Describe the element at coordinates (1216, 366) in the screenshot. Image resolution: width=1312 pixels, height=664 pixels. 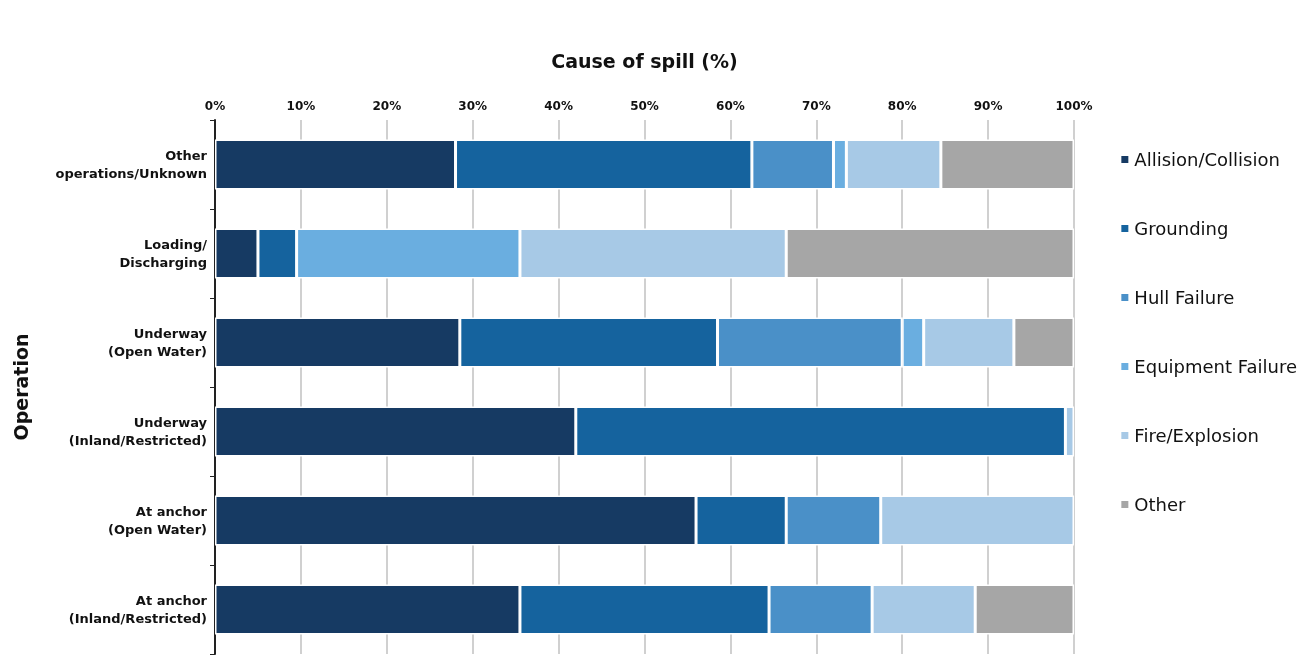
I see `legend-label: Equipment Failure` at that location.